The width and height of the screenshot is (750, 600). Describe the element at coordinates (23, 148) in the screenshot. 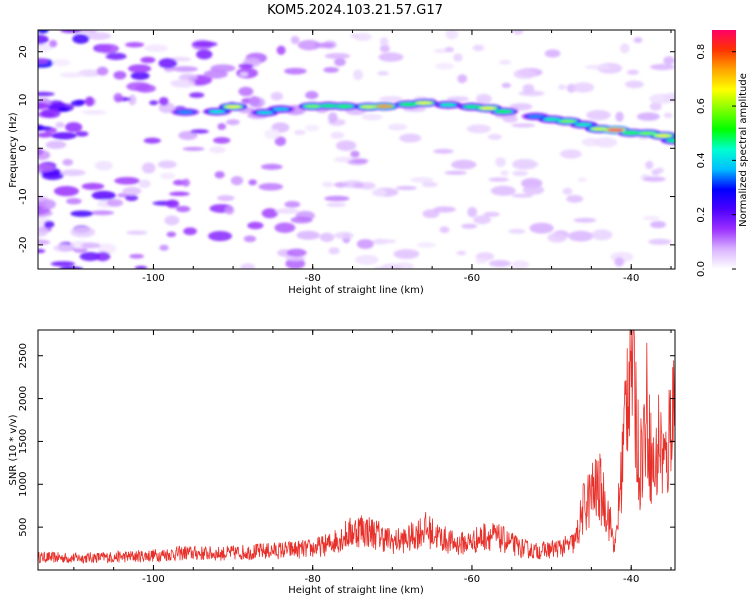

I see `y-tick-label: 0` at that location.